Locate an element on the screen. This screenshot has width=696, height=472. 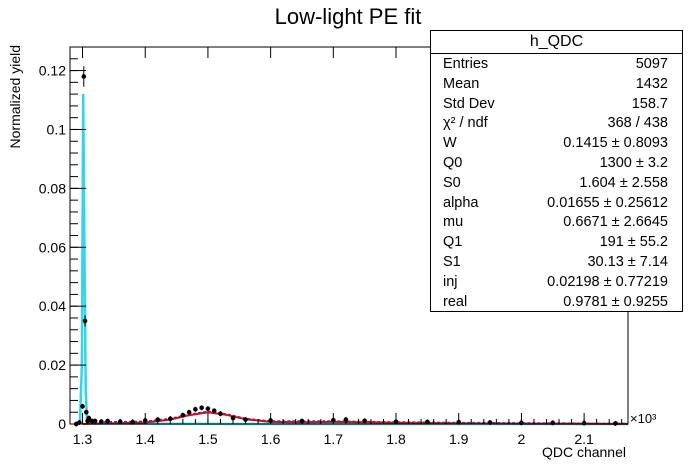
stats-value: 0.01655 ± 0.25612 is located at coordinates (607, 202).